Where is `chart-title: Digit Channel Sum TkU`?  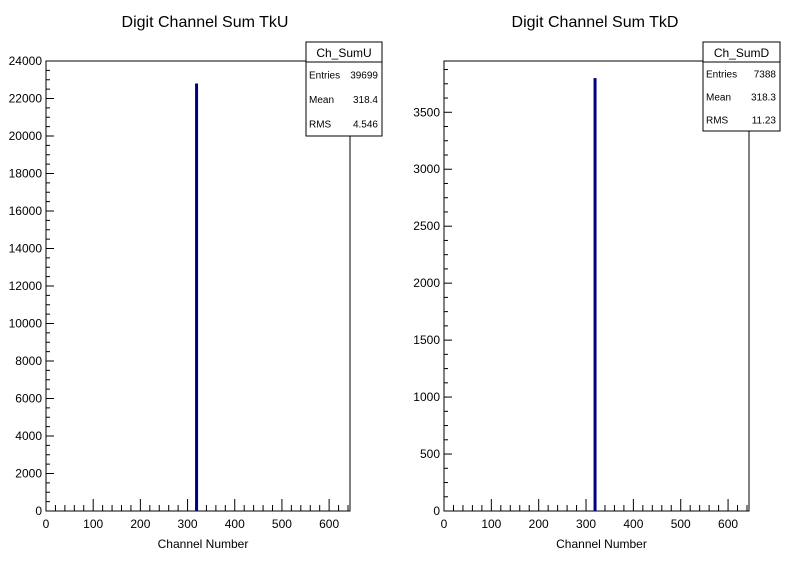 chart-title: Digit Channel Sum TkU is located at coordinates (205, 22).